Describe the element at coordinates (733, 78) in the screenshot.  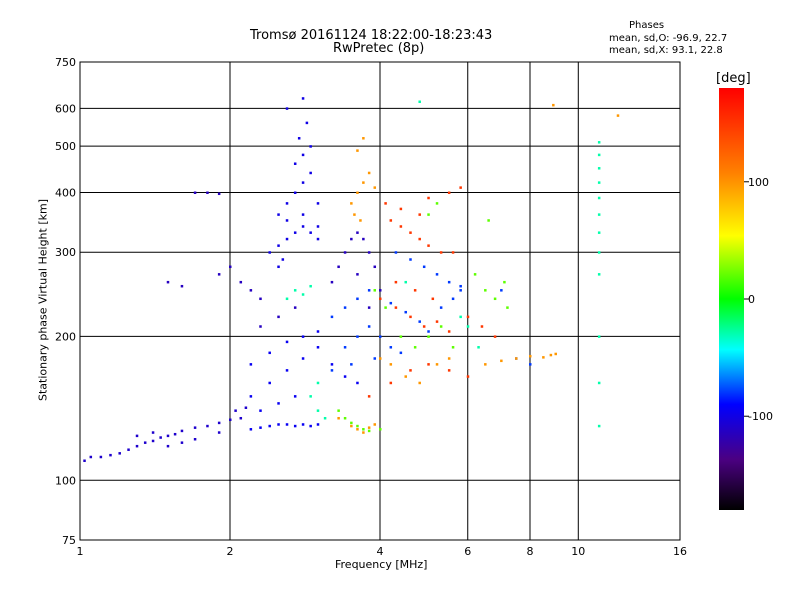
I see `colorbar-unit-label: [deg]` at that location.